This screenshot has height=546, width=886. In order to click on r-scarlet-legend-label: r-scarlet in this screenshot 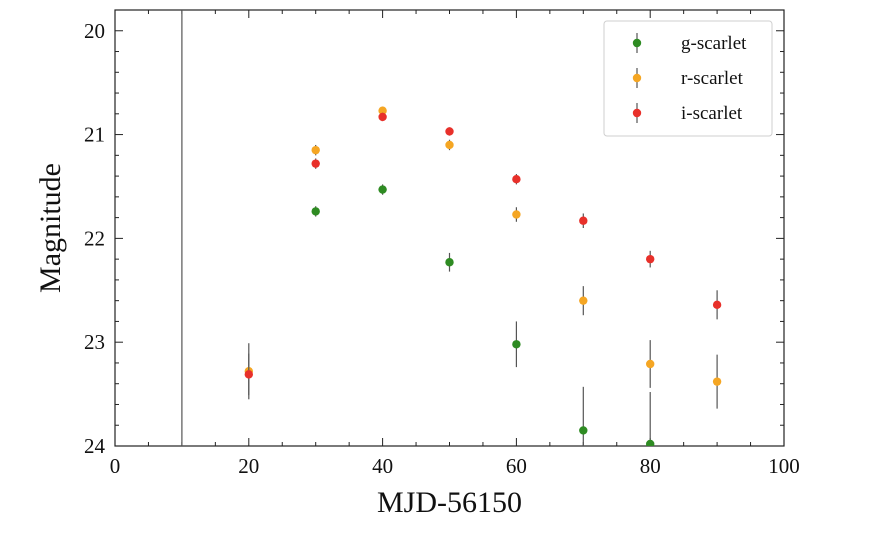, I will do `click(712, 78)`.